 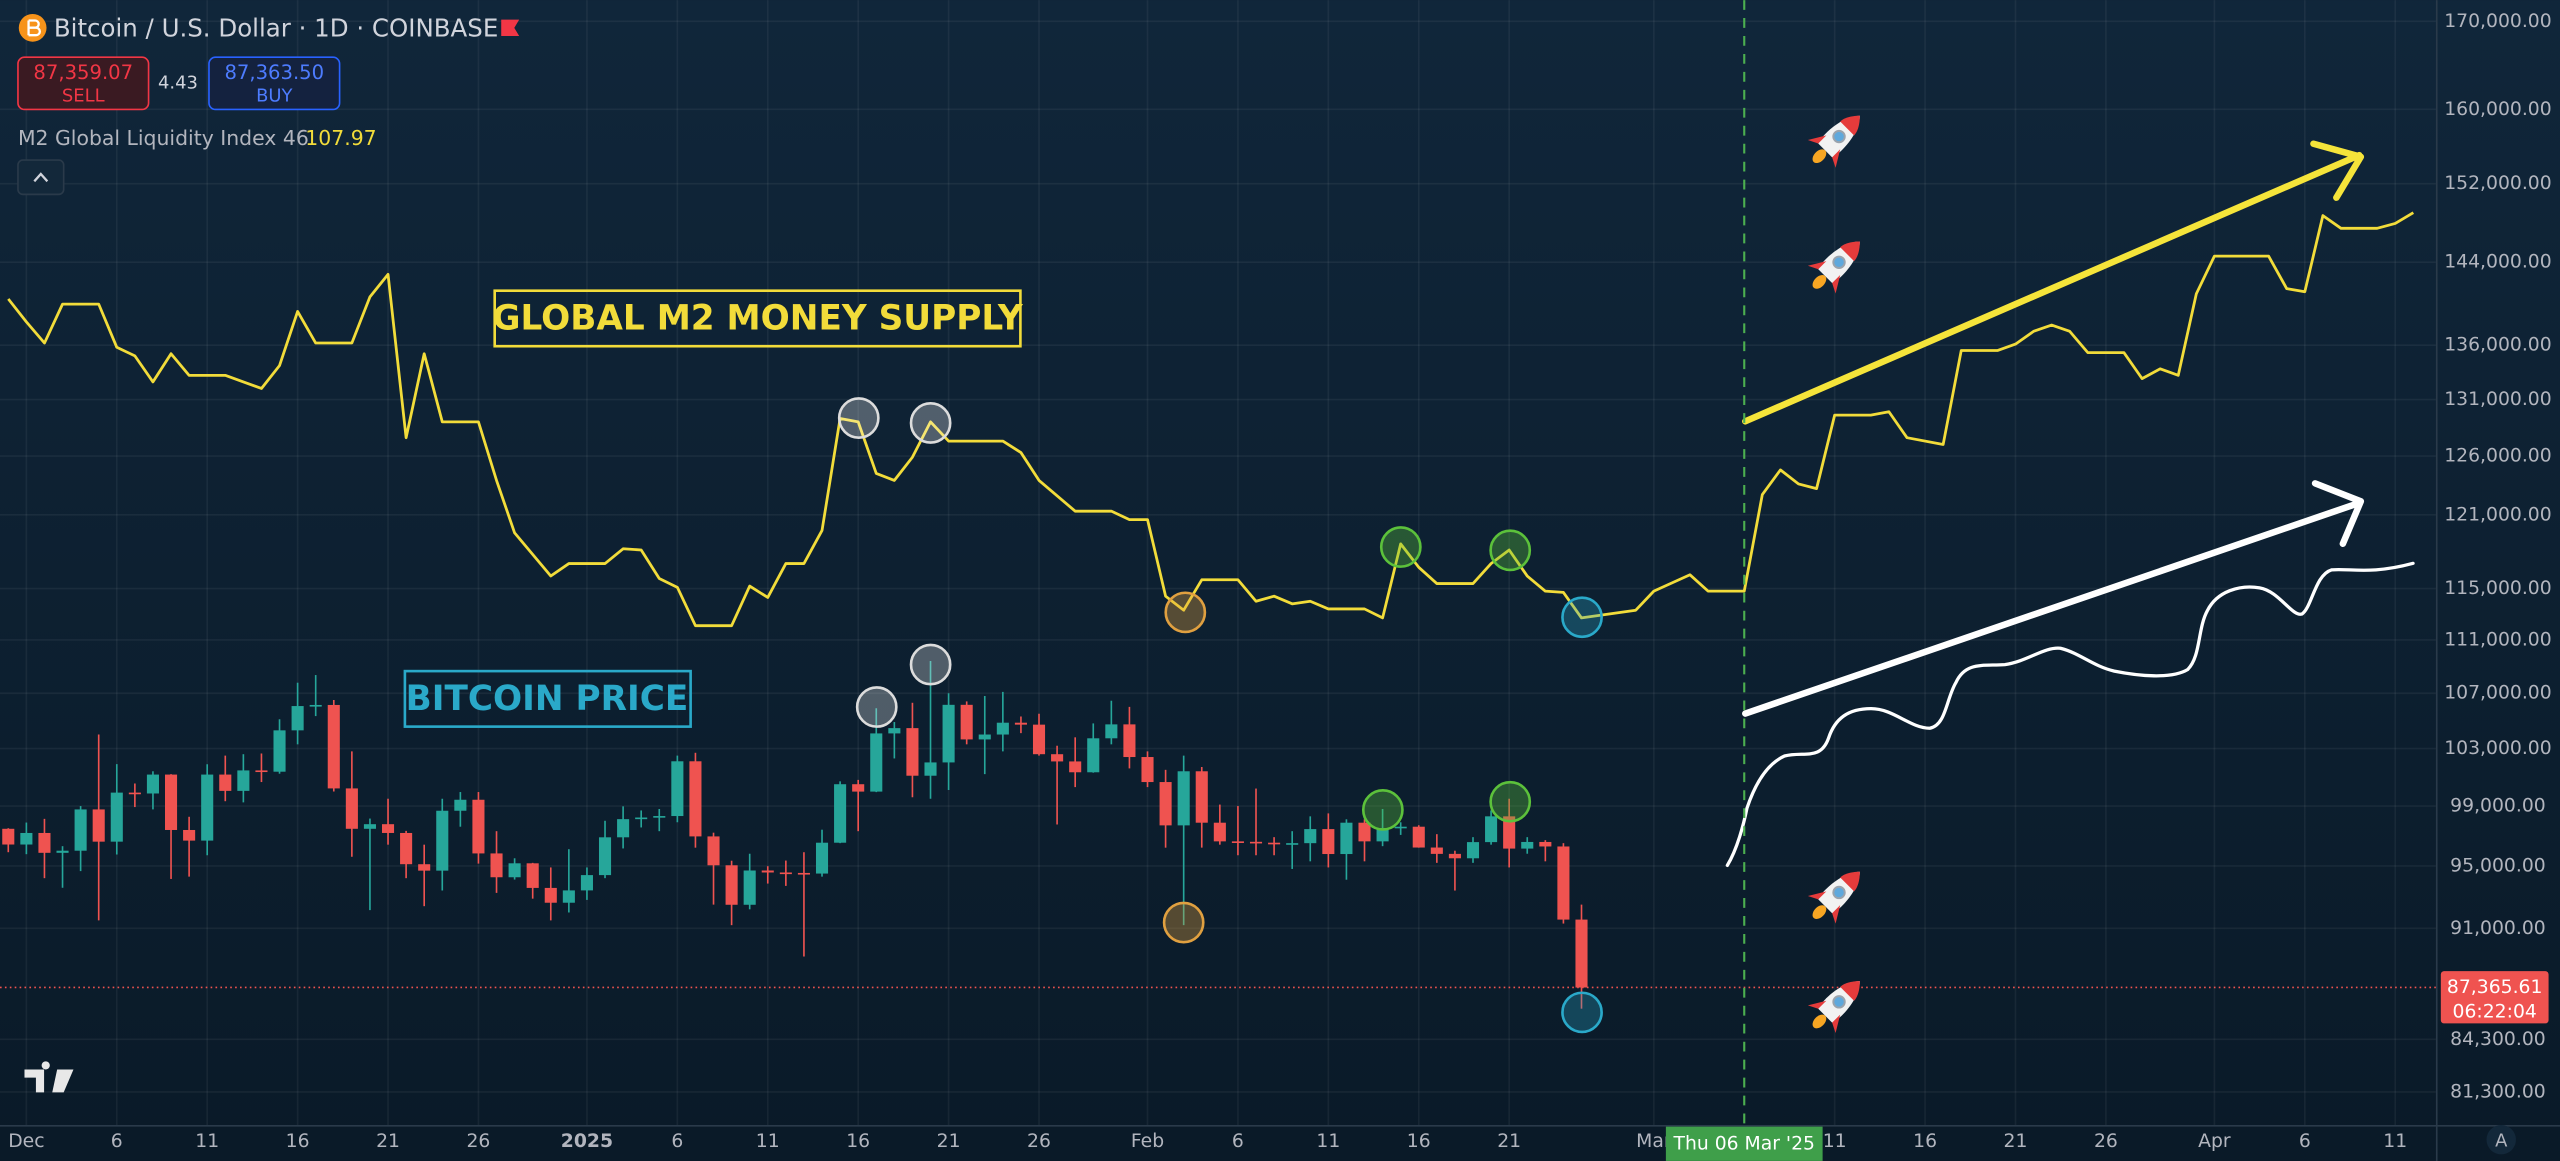 What do you see at coordinates (2498, 1091) in the screenshot?
I see `y-tick-label: 81,300.00` at bounding box center [2498, 1091].